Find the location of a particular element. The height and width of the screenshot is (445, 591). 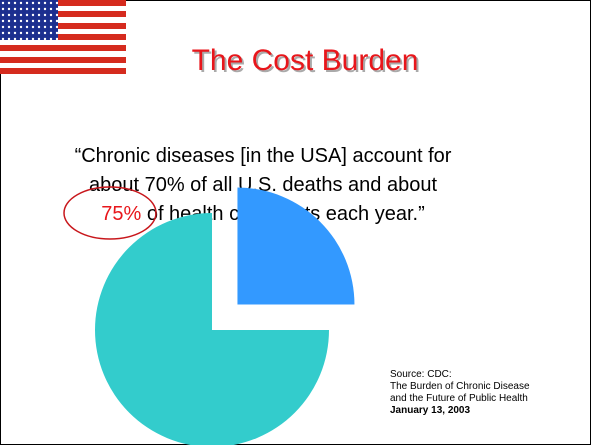

highlight-circle is located at coordinates (110, 213).